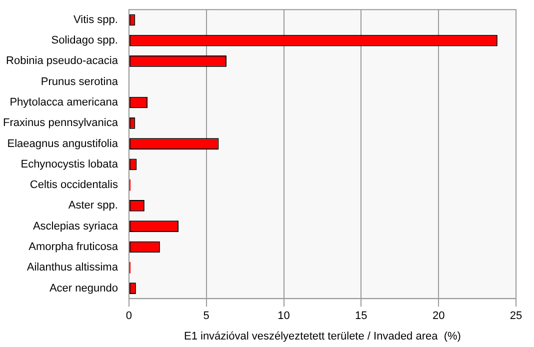  I want to click on y-tick-label: Amorpha fruticosa, so click(73, 247).